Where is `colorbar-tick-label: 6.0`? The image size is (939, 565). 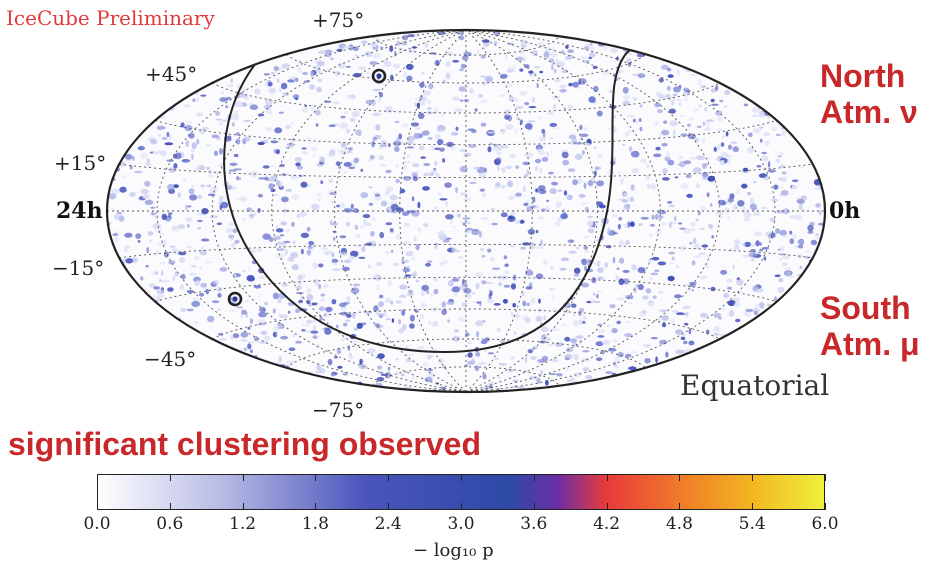 colorbar-tick-label: 6.0 is located at coordinates (825, 524).